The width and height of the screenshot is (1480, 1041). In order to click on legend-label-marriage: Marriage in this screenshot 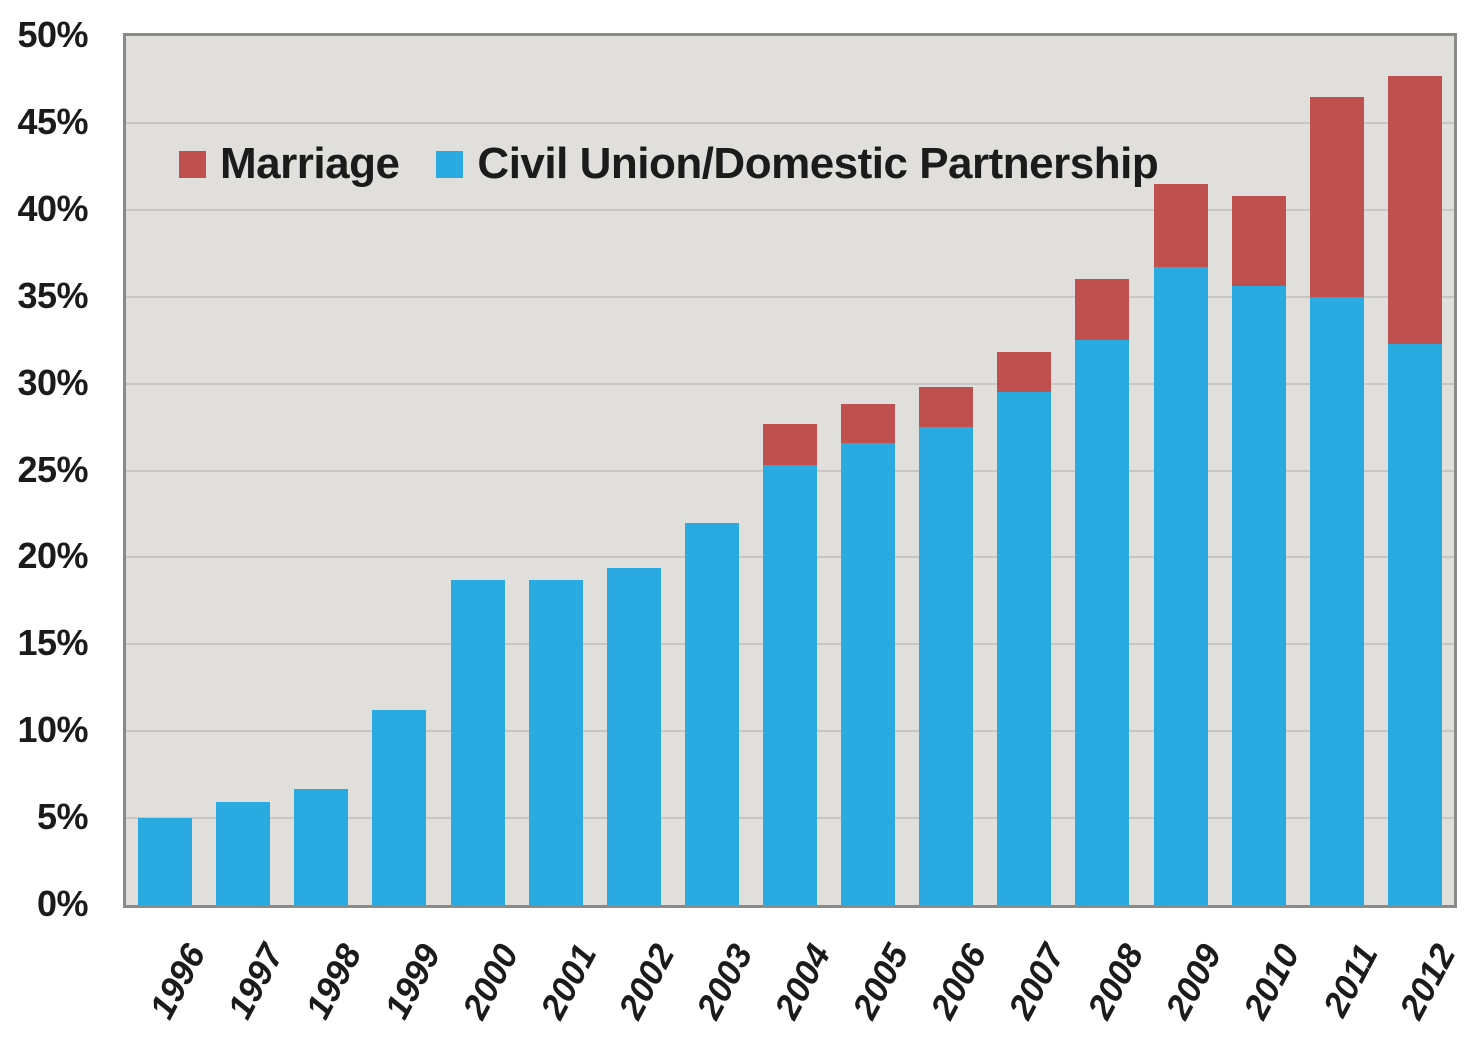, I will do `click(310, 163)`.